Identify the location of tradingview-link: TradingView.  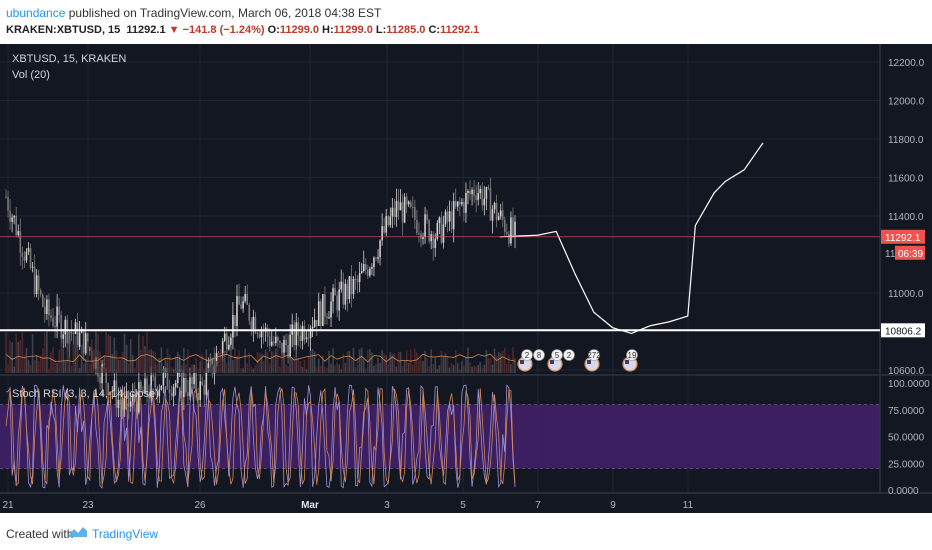
(125, 534).